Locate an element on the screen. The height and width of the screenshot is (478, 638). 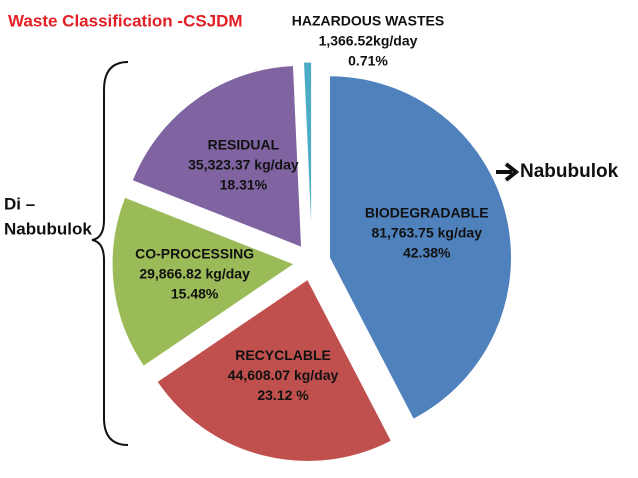
slice-weight: 35,323.37 kg/day is located at coordinates (243, 165).